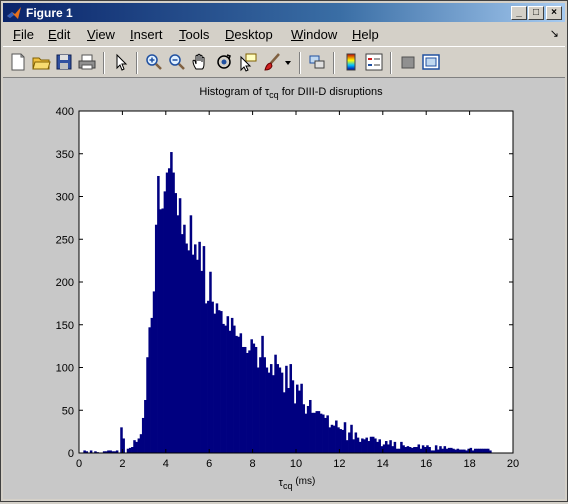  What do you see at coordinates (288, 62) in the screenshot?
I see `brush-dropdown-icon` at bounding box center [288, 62].